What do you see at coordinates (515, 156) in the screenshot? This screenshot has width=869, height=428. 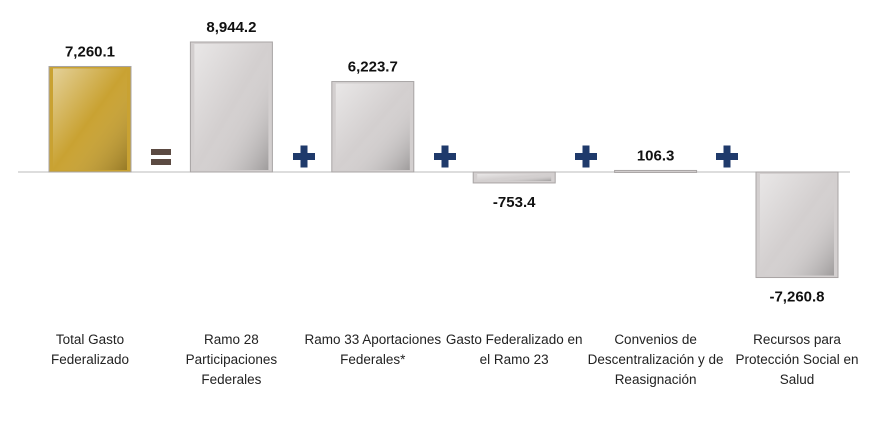 I see `plus-signs` at bounding box center [515, 156].